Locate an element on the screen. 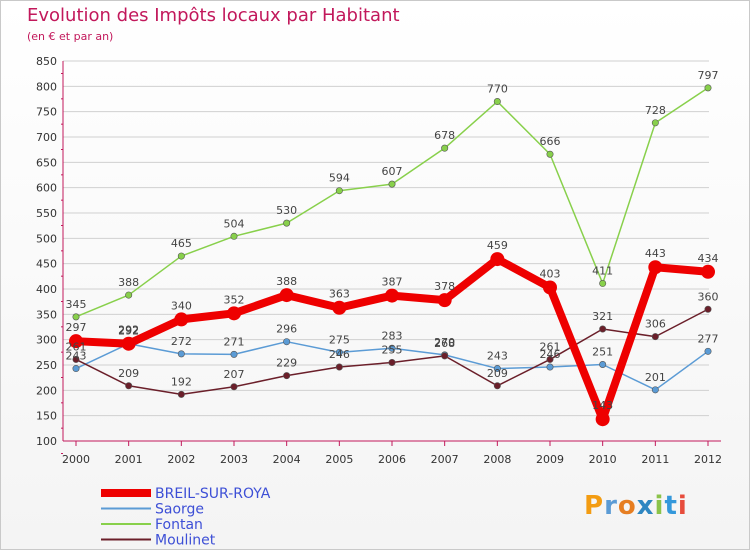 The image size is (750, 550). data-label-moulinet: 207 is located at coordinates (234, 374).